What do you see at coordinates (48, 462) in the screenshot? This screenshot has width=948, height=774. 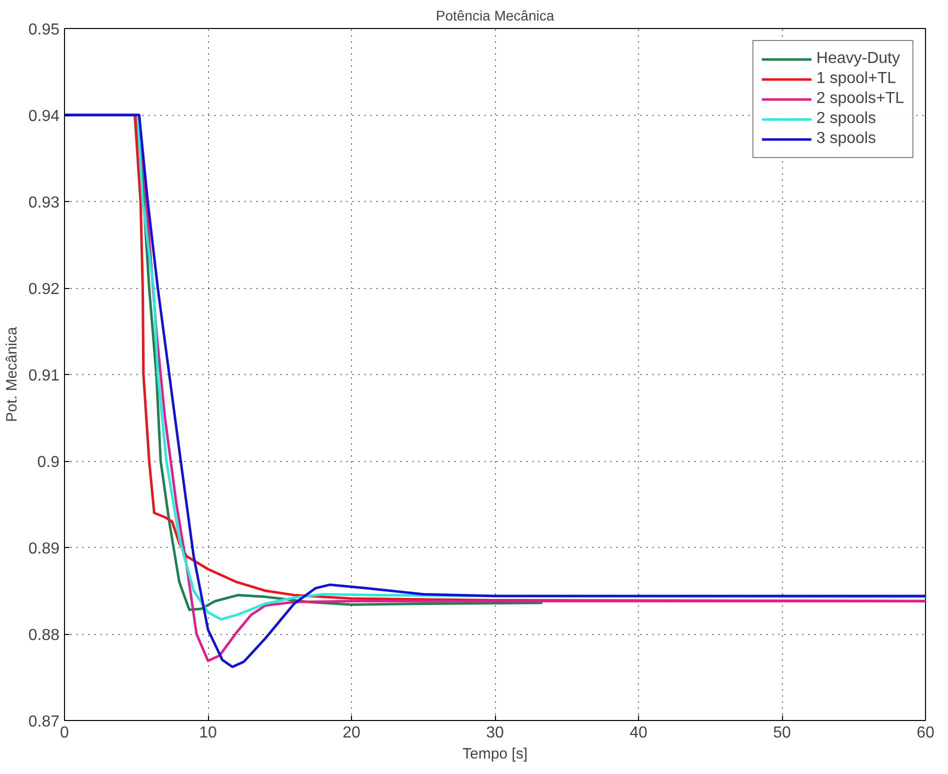 I see `y-tick-label: 0.9` at bounding box center [48, 462].